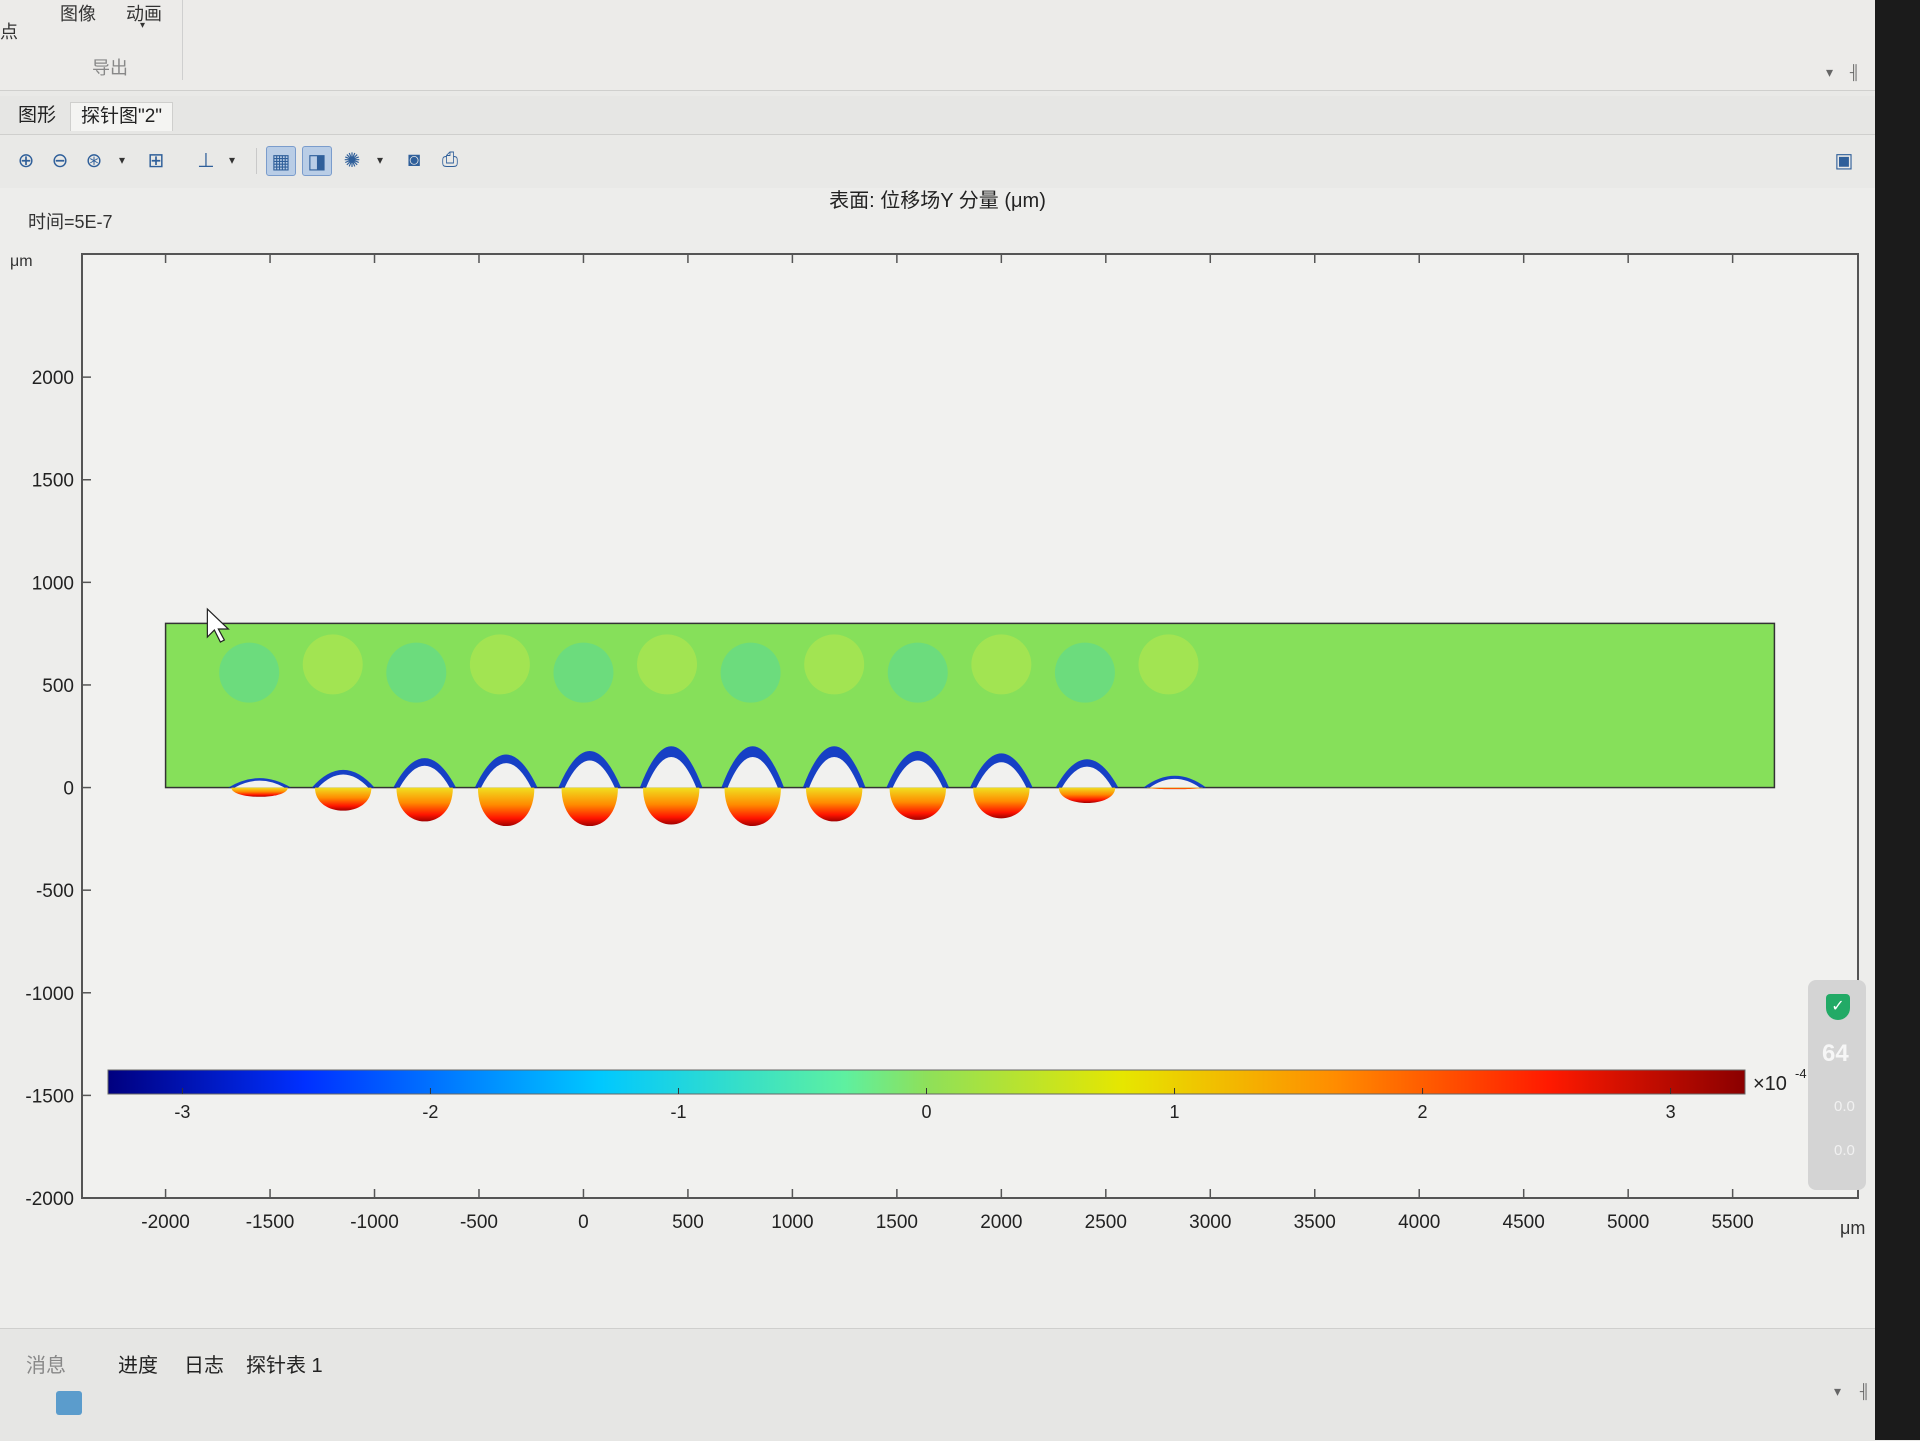 This screenshot has height=1441, width=1920. Describe the element at coordinates (70, 222) in the screenshot. I see `time-label: 时间=5E-7` at that location.